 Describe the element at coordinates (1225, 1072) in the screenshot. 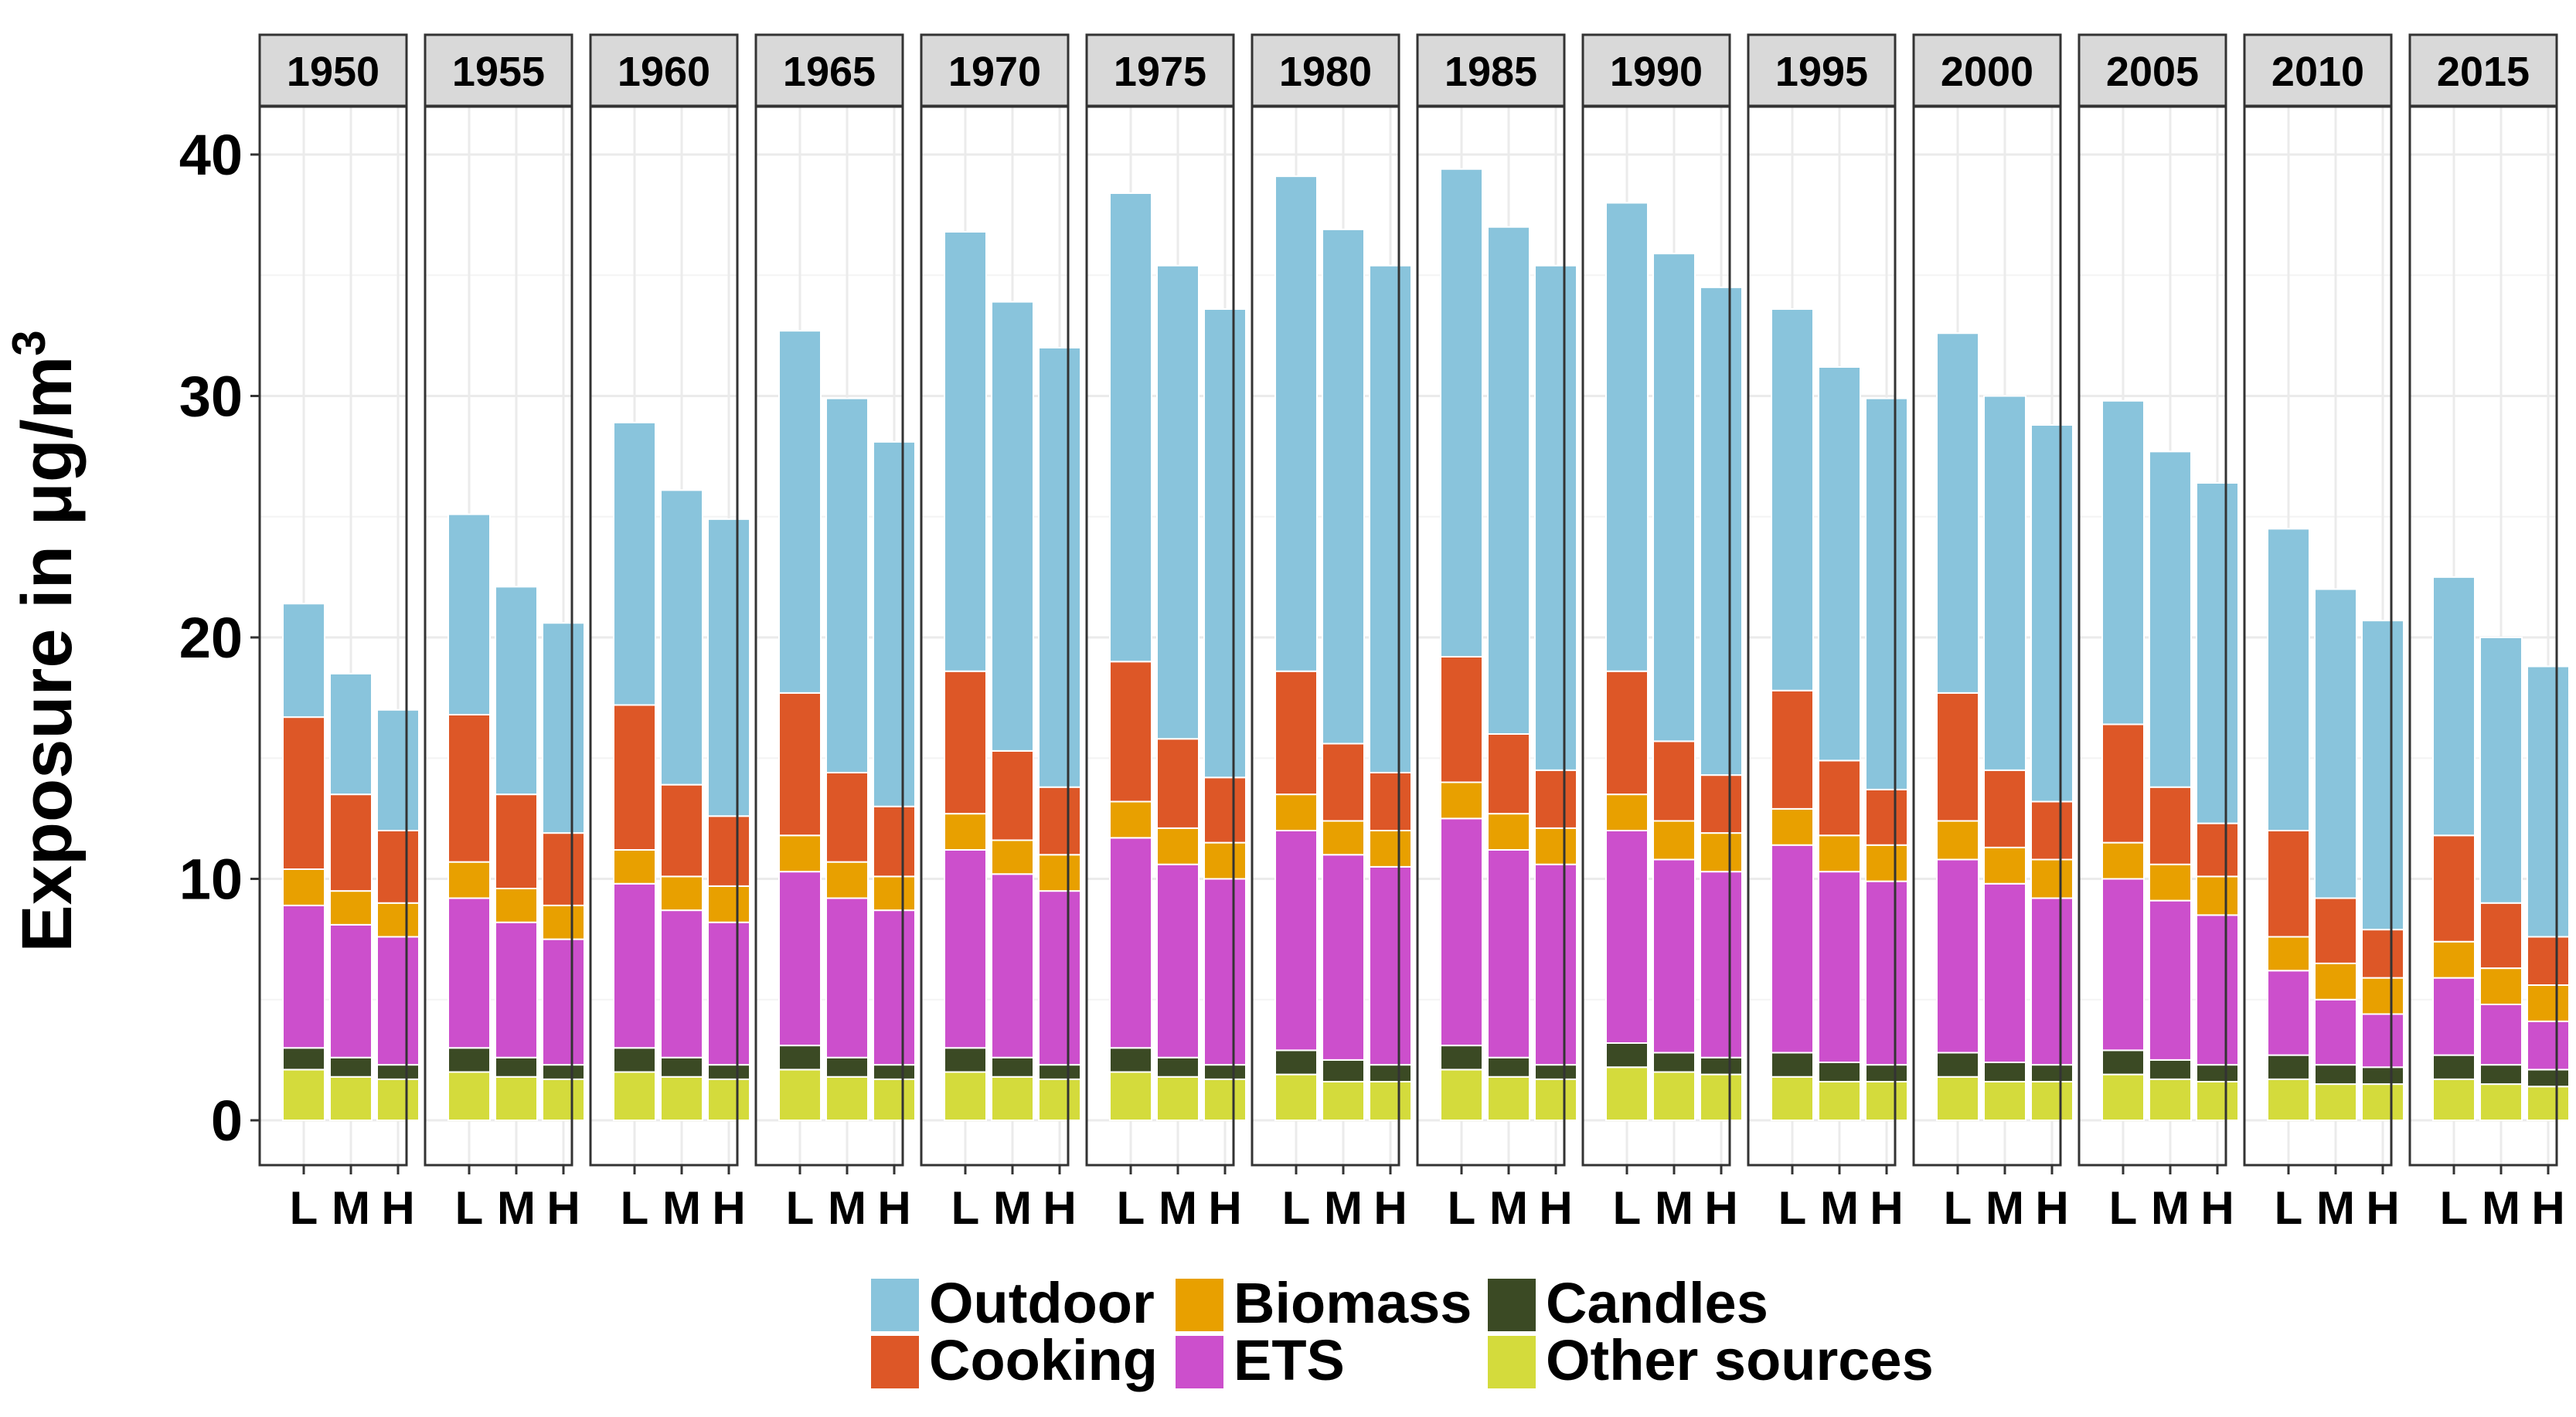

I see `bar-segment-candles-1975-H` at that location.